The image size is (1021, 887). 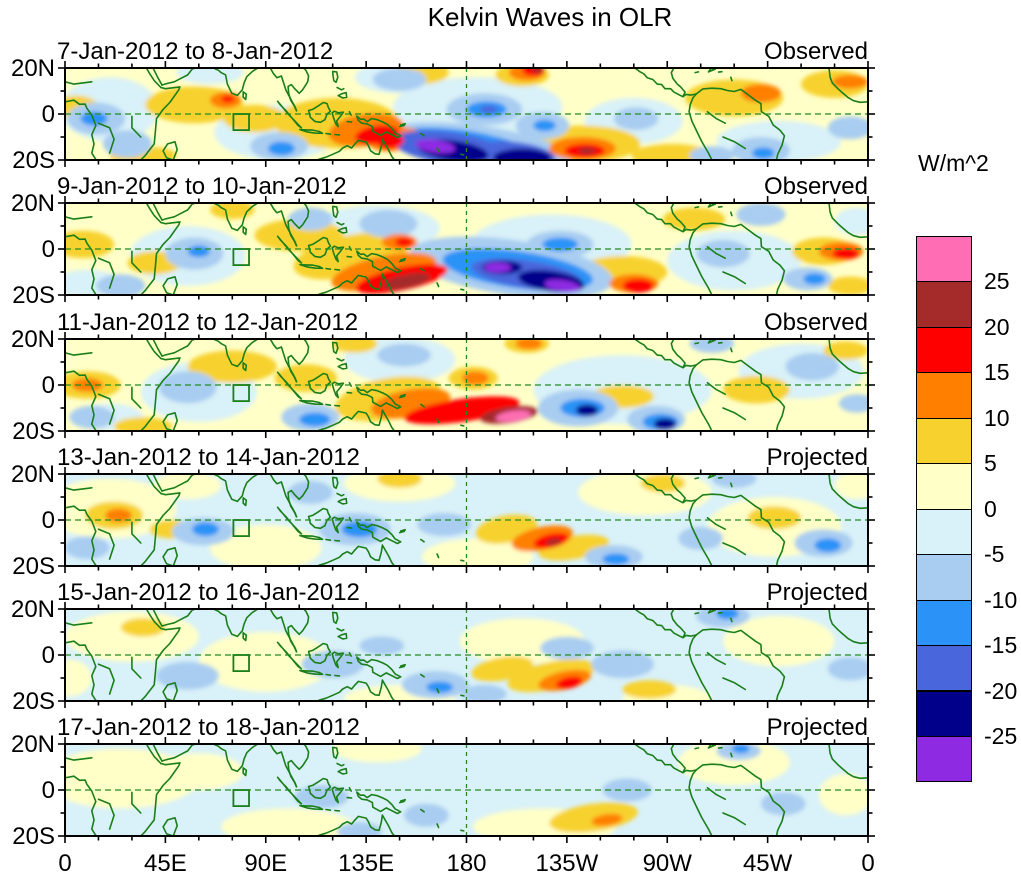 I want to click on colorbar-tick-label: -10, so click(x=1001, y=599).